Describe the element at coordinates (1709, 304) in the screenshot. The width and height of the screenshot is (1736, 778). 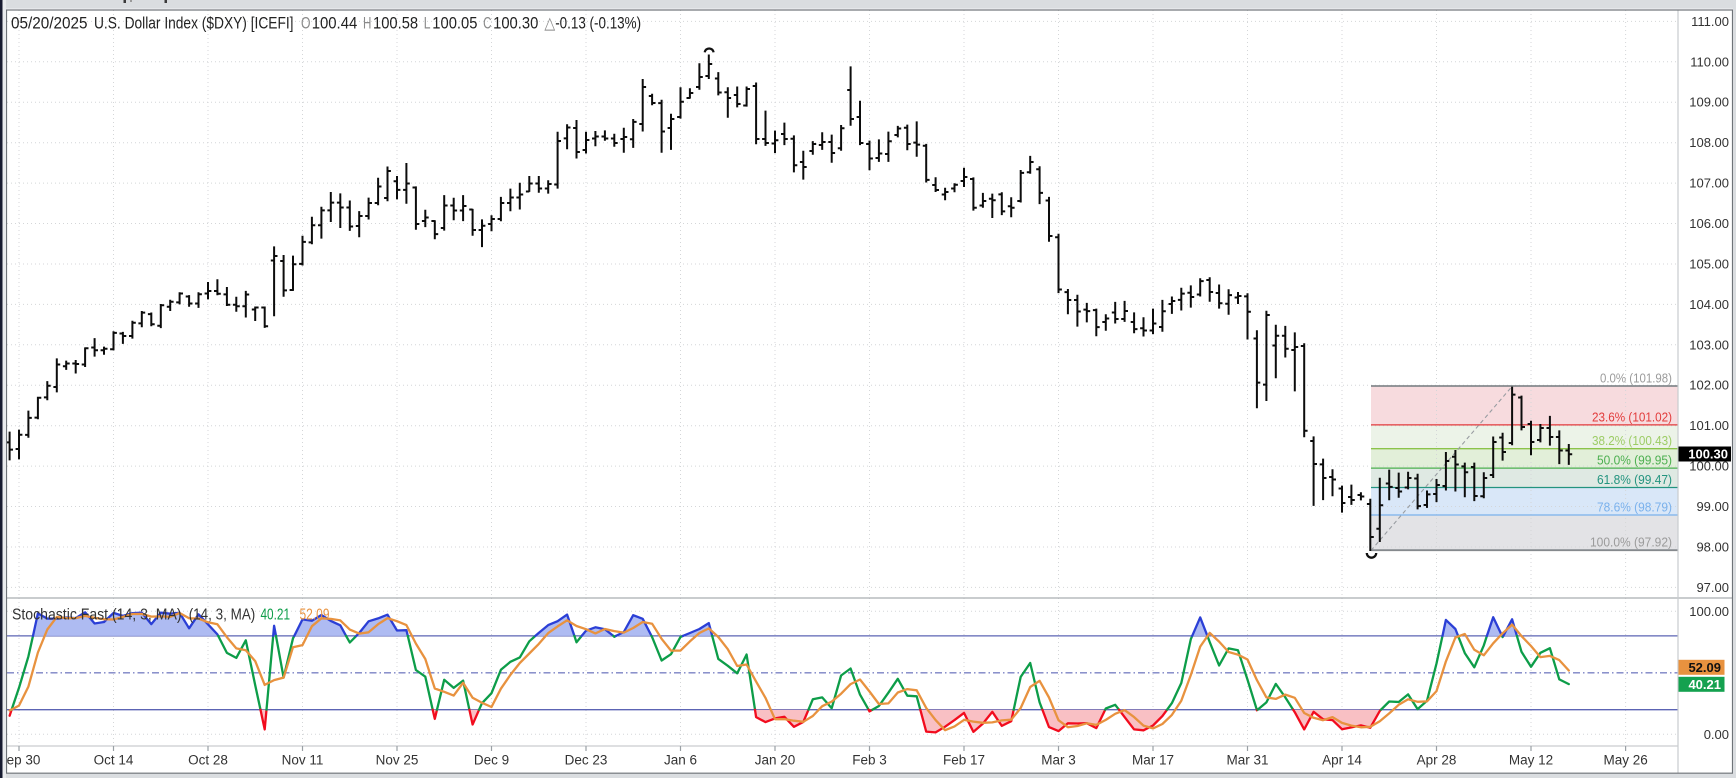
I see `svg-text: 104.00` at that location.